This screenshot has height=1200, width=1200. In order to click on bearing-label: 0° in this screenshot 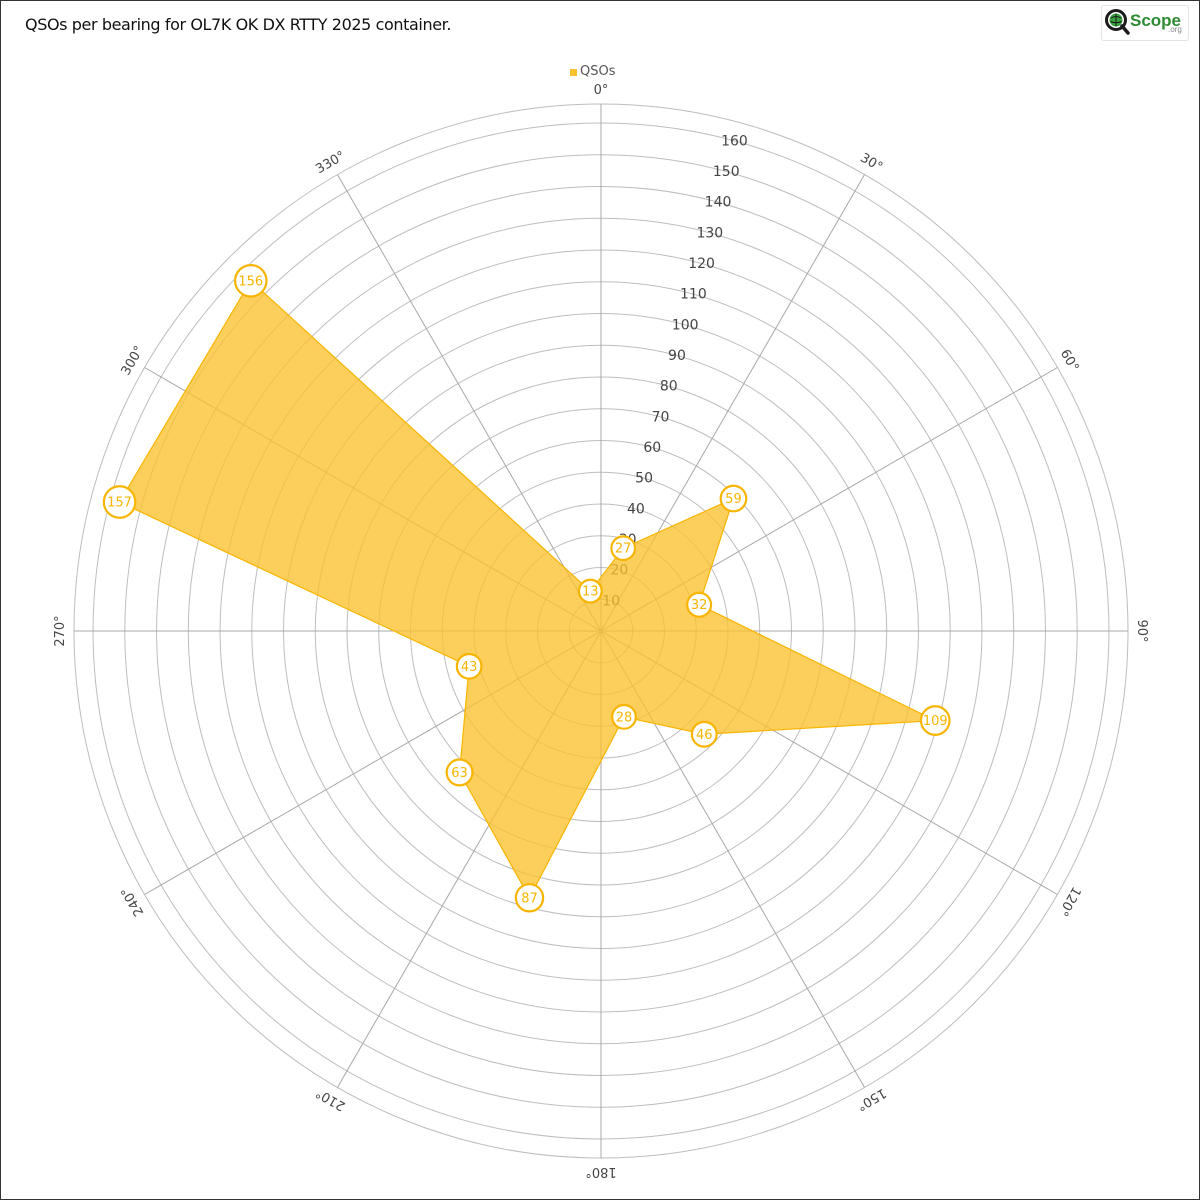, I will do `click(601, 90)`.